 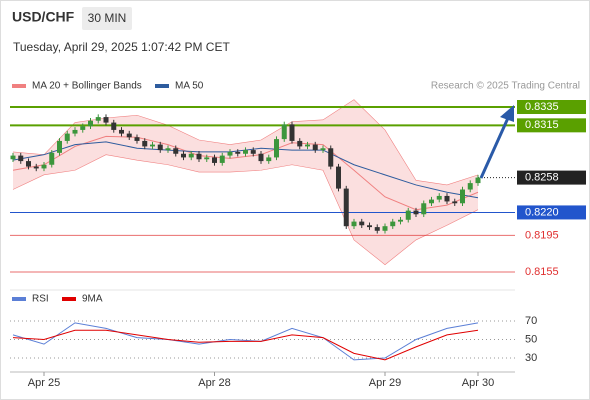 I want to click on subtitle: Tuesday, April 29, 2025 1:07:42 PM CET, so click(x=121, y=47).